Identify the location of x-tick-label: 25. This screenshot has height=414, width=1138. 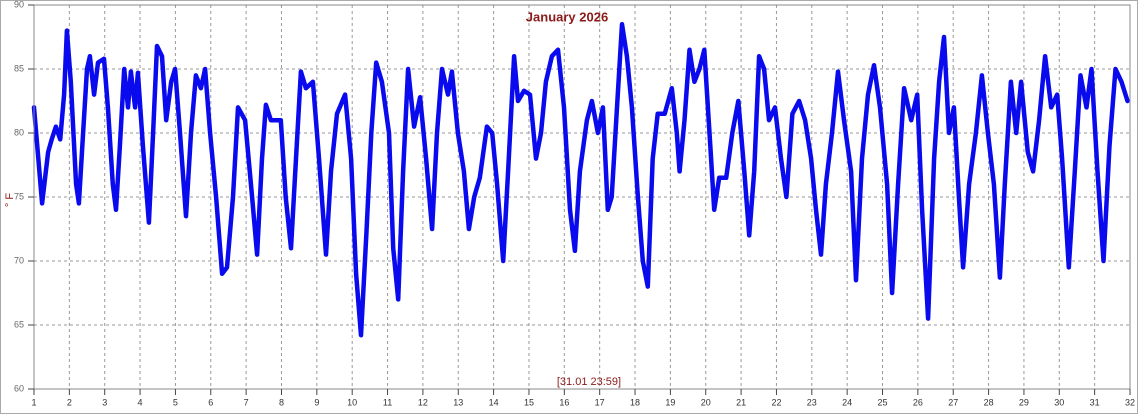
(883, 402).